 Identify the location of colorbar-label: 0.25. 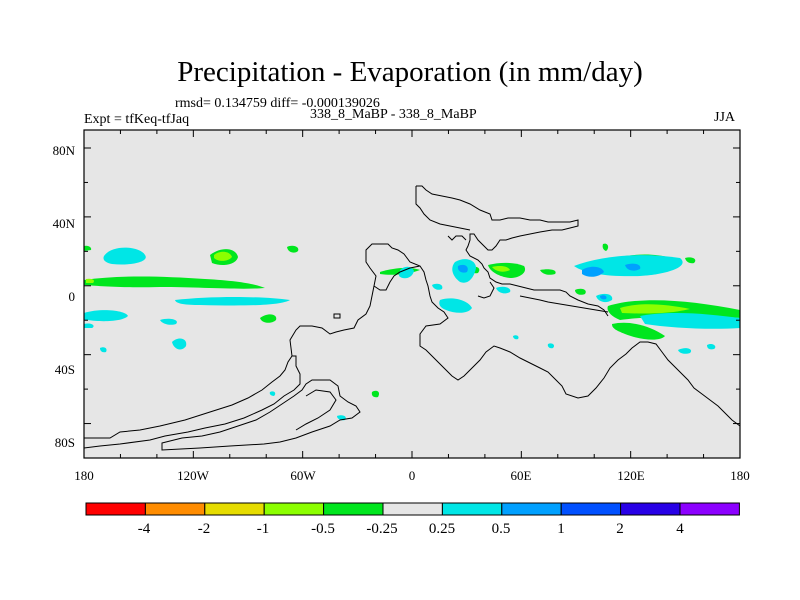
(442, 529).